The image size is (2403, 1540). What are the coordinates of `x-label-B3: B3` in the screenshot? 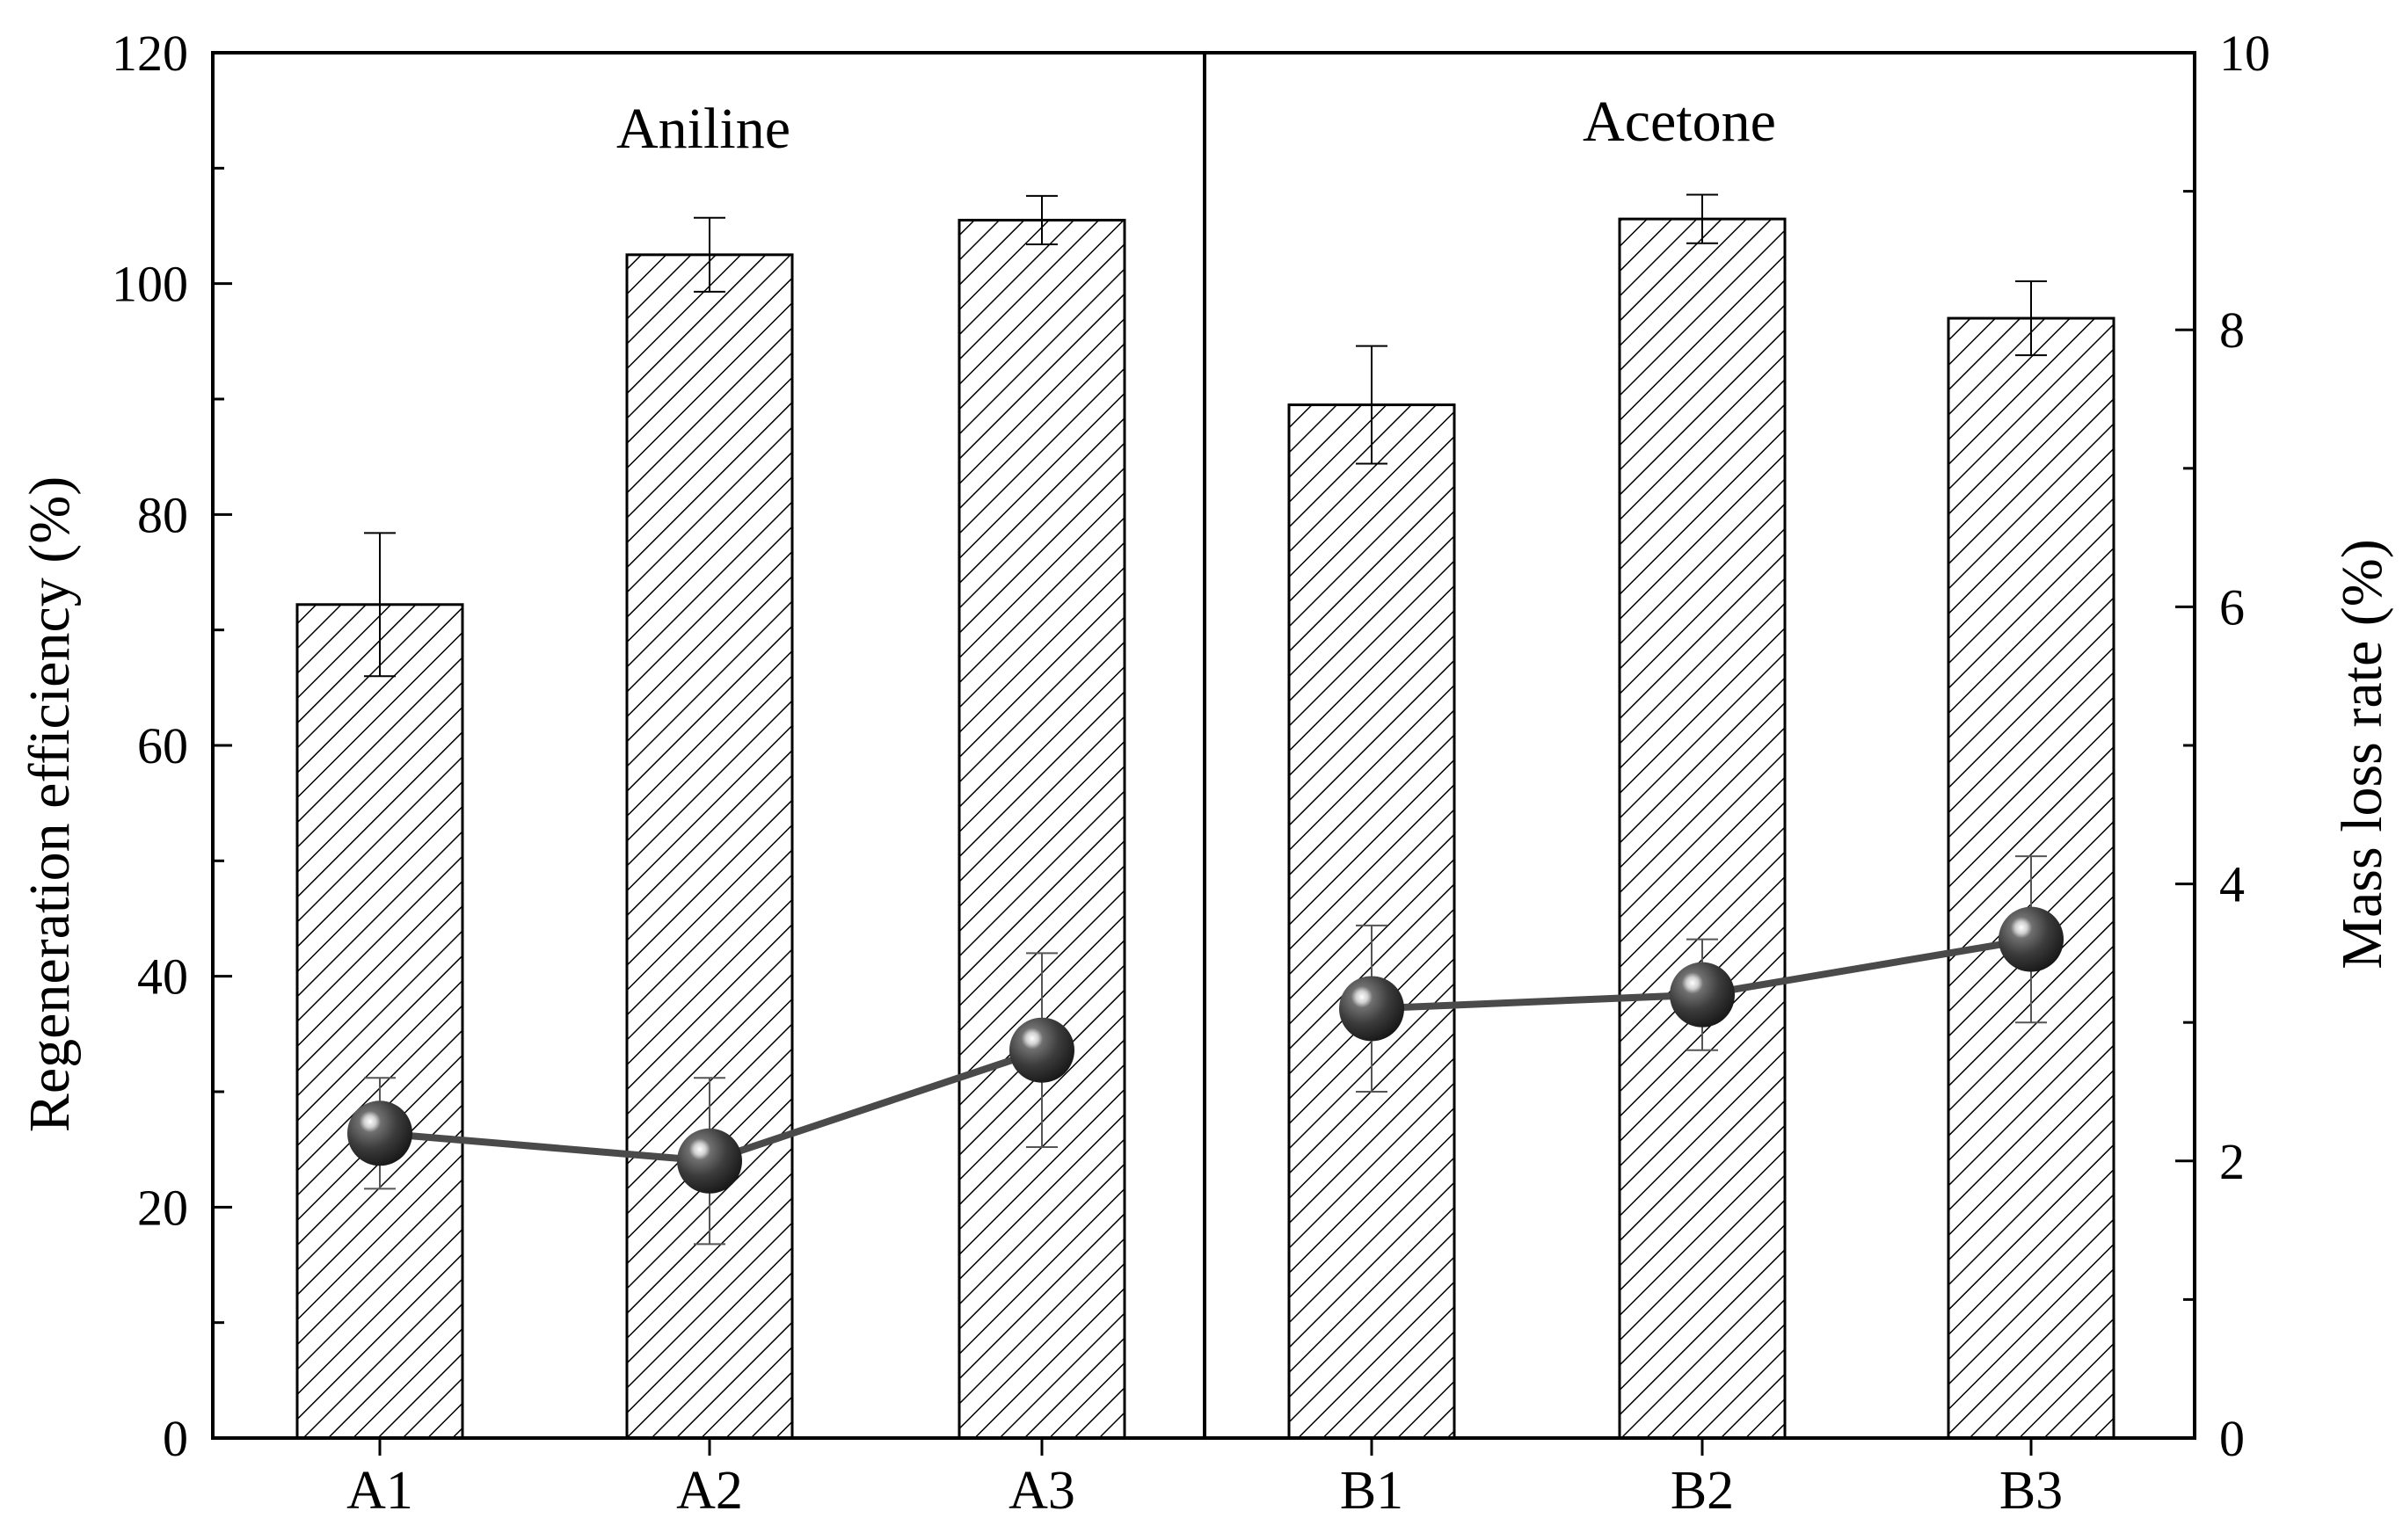 It's located at (2031, 1491).